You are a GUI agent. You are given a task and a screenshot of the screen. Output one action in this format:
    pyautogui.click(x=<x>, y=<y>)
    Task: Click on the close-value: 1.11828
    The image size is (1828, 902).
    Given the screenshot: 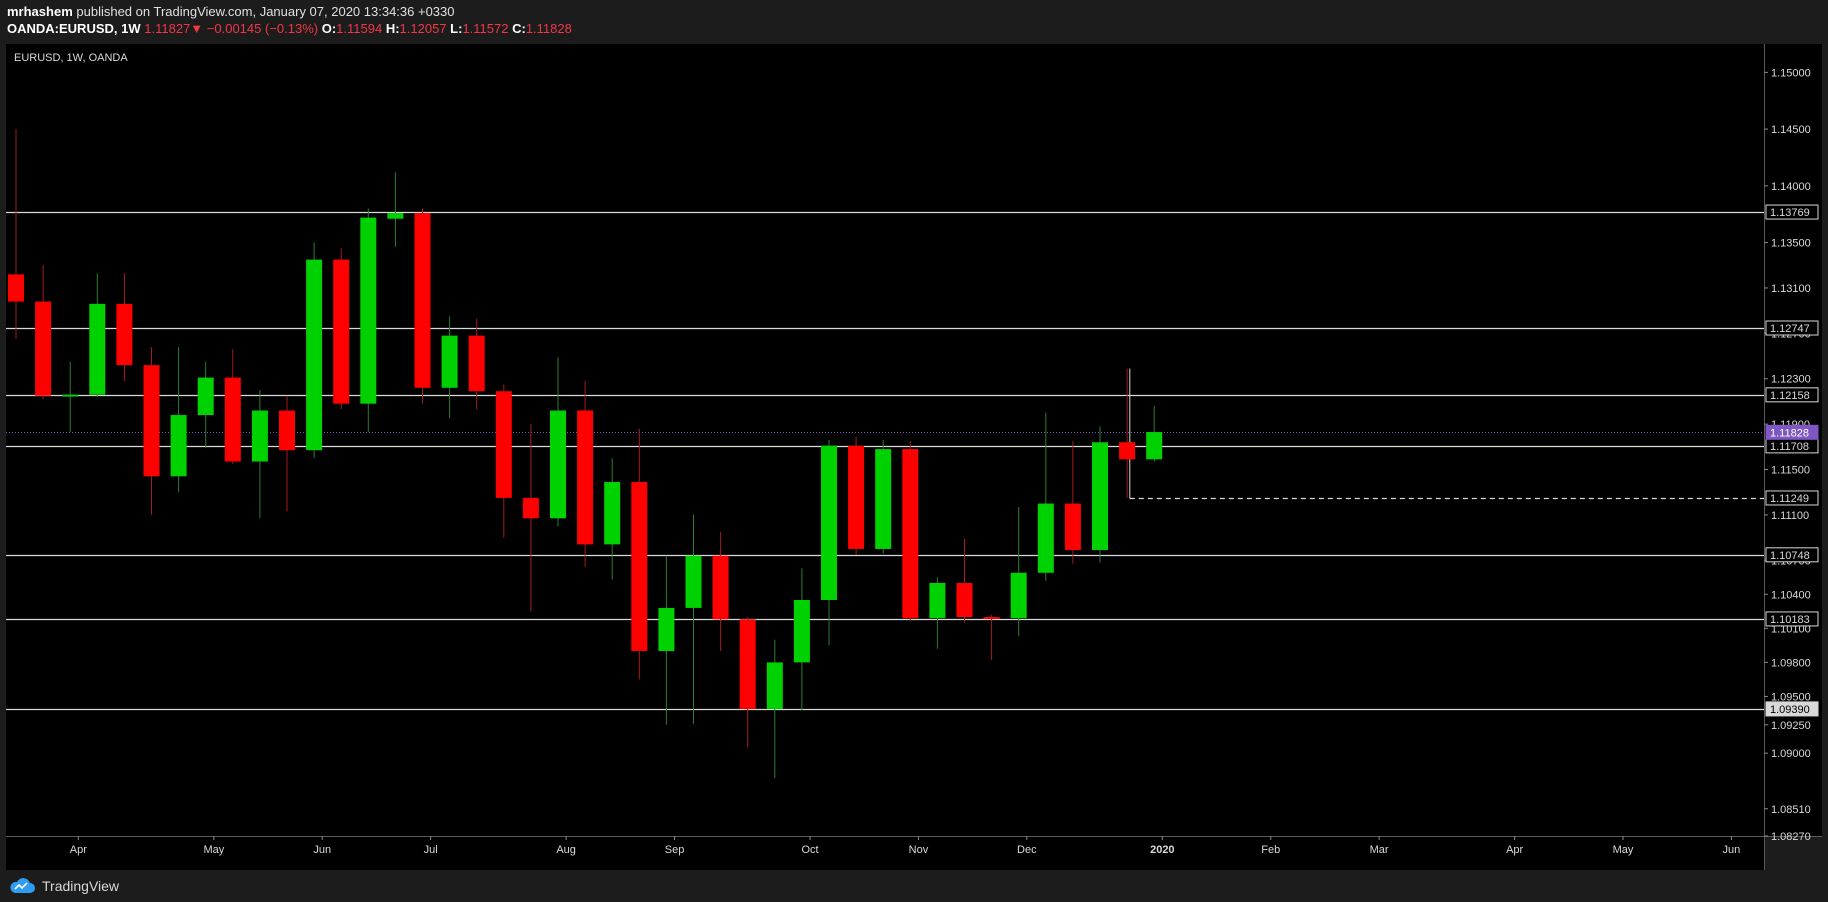 What is the action you would take?
    pyautogui.click(x=548, y=28)
    